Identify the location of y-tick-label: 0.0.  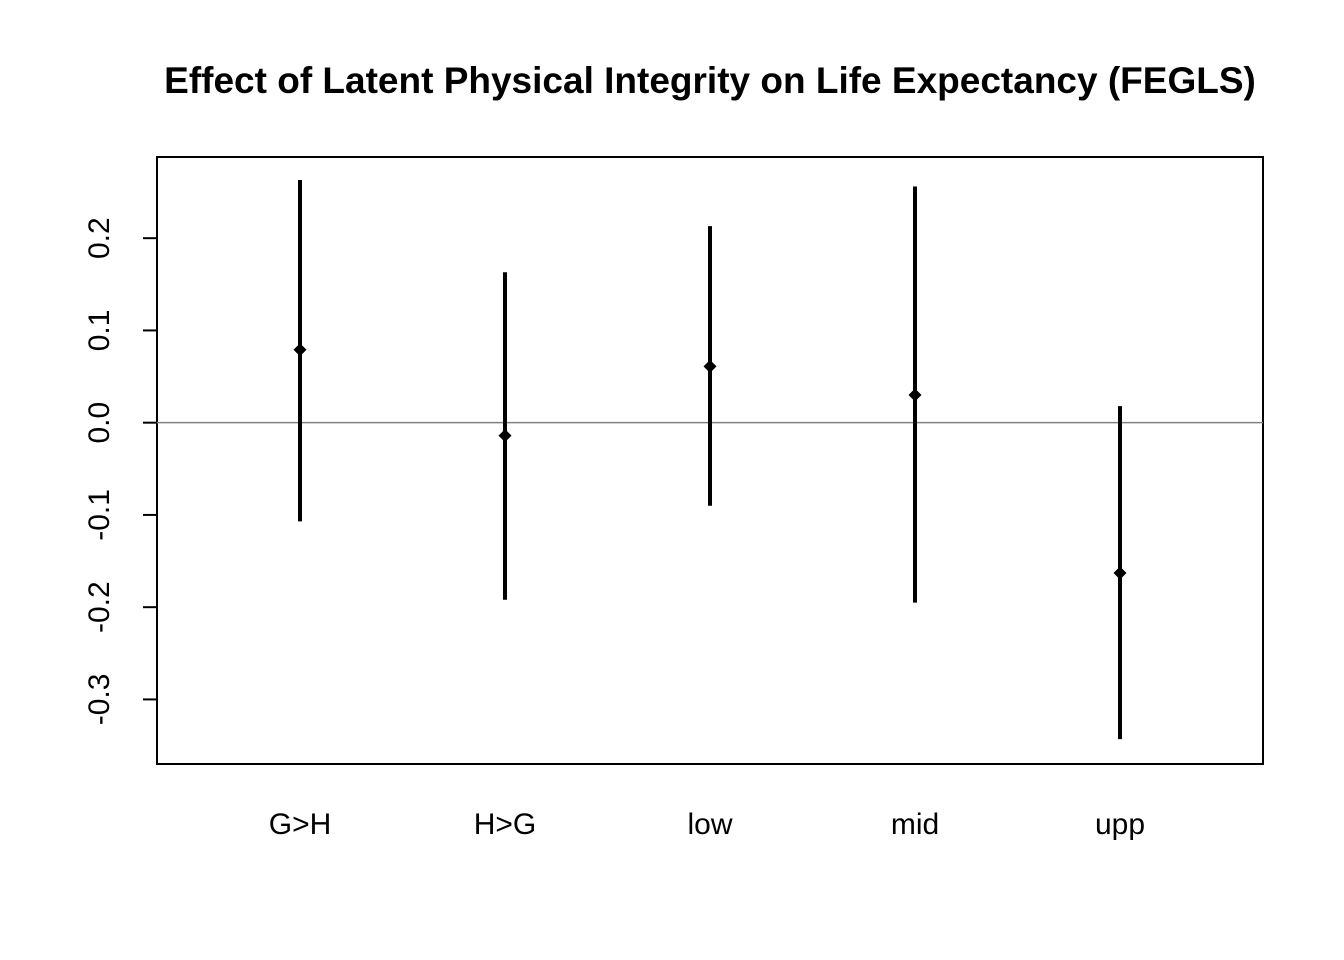
(99, 423).